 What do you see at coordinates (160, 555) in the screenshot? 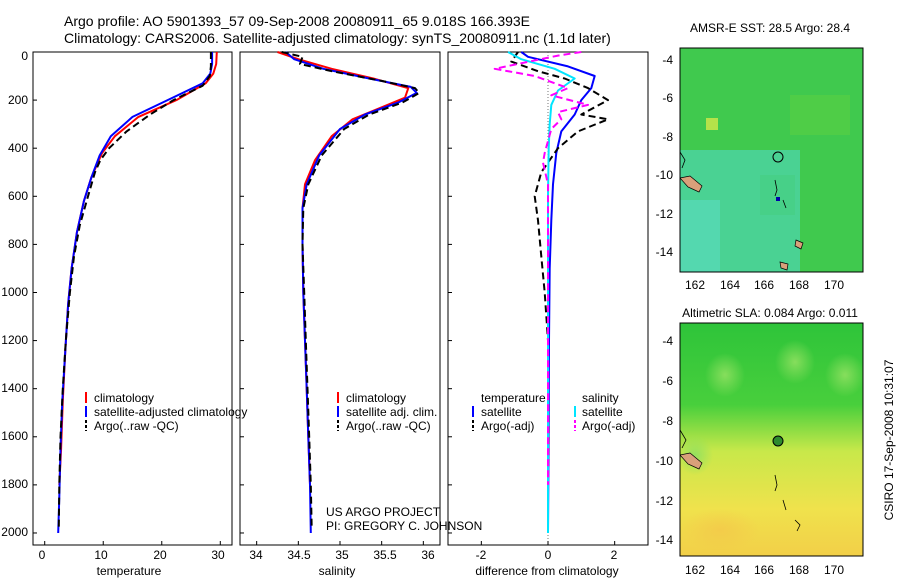
I see `temperature-tick-label: 20` at bounding box center [160, 555].